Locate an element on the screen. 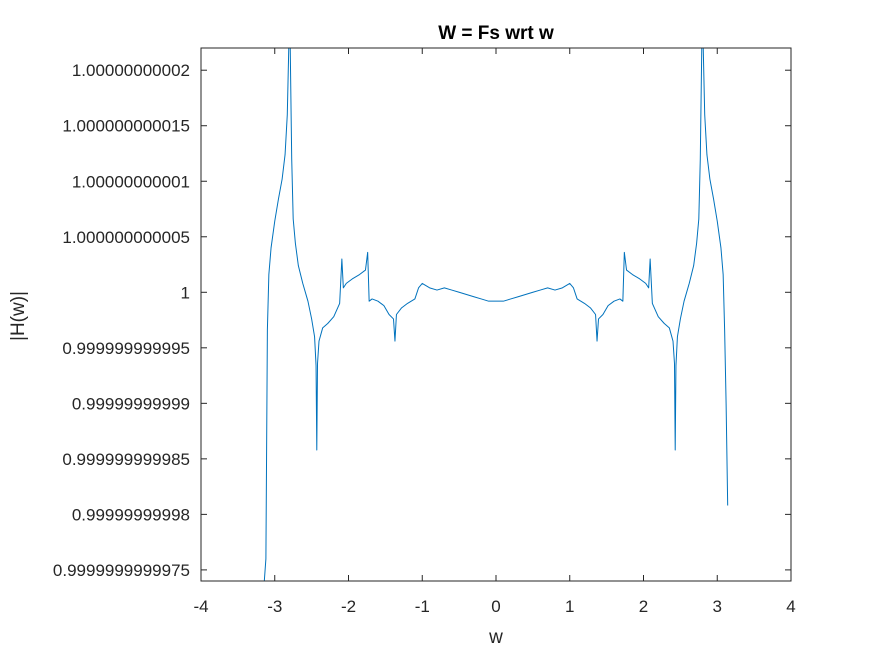  x-tick-label: 1 is located at coordinates (569, 606).